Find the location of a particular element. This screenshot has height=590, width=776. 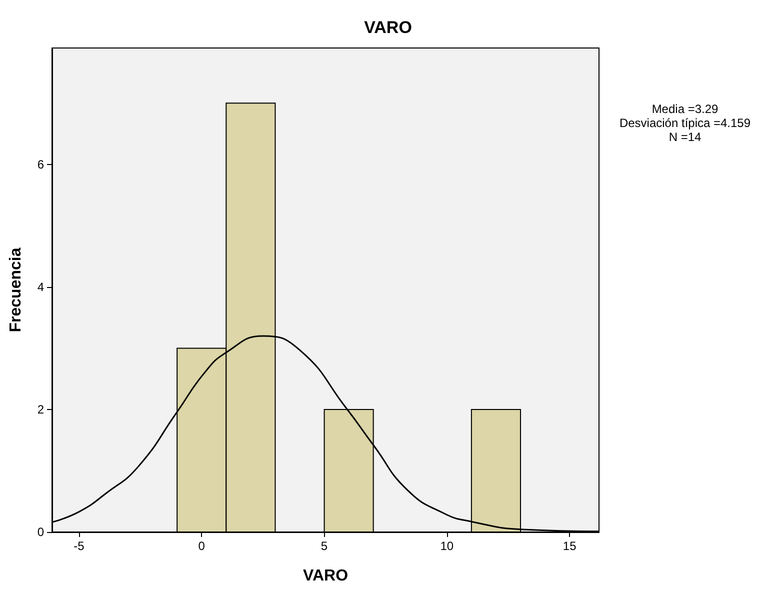

x-tick-label: 0 is located at coordinates (202, 546).